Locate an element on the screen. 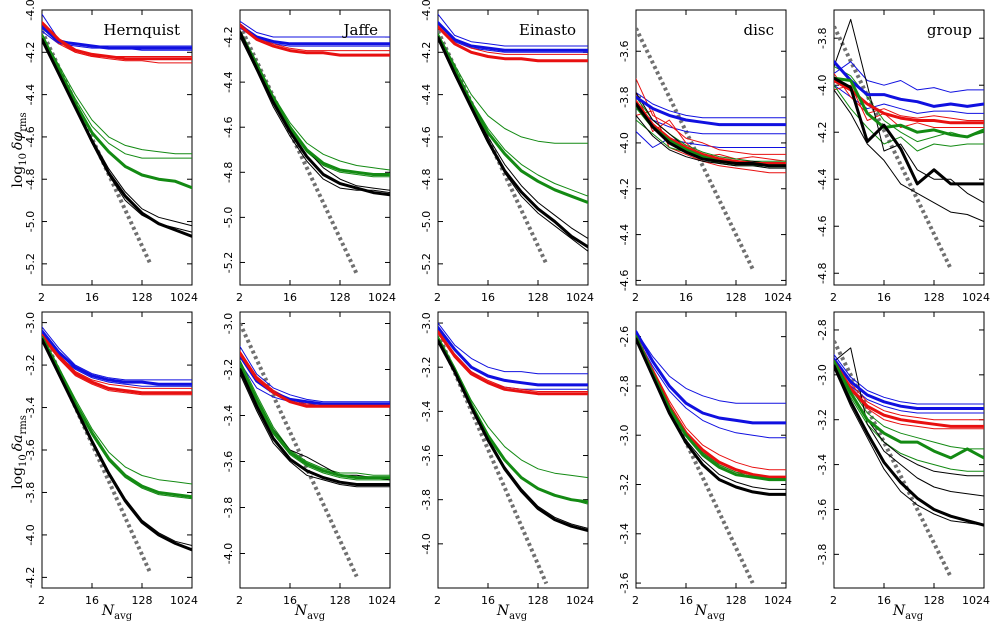  panel-title: group is located at coordinates (949, 30).